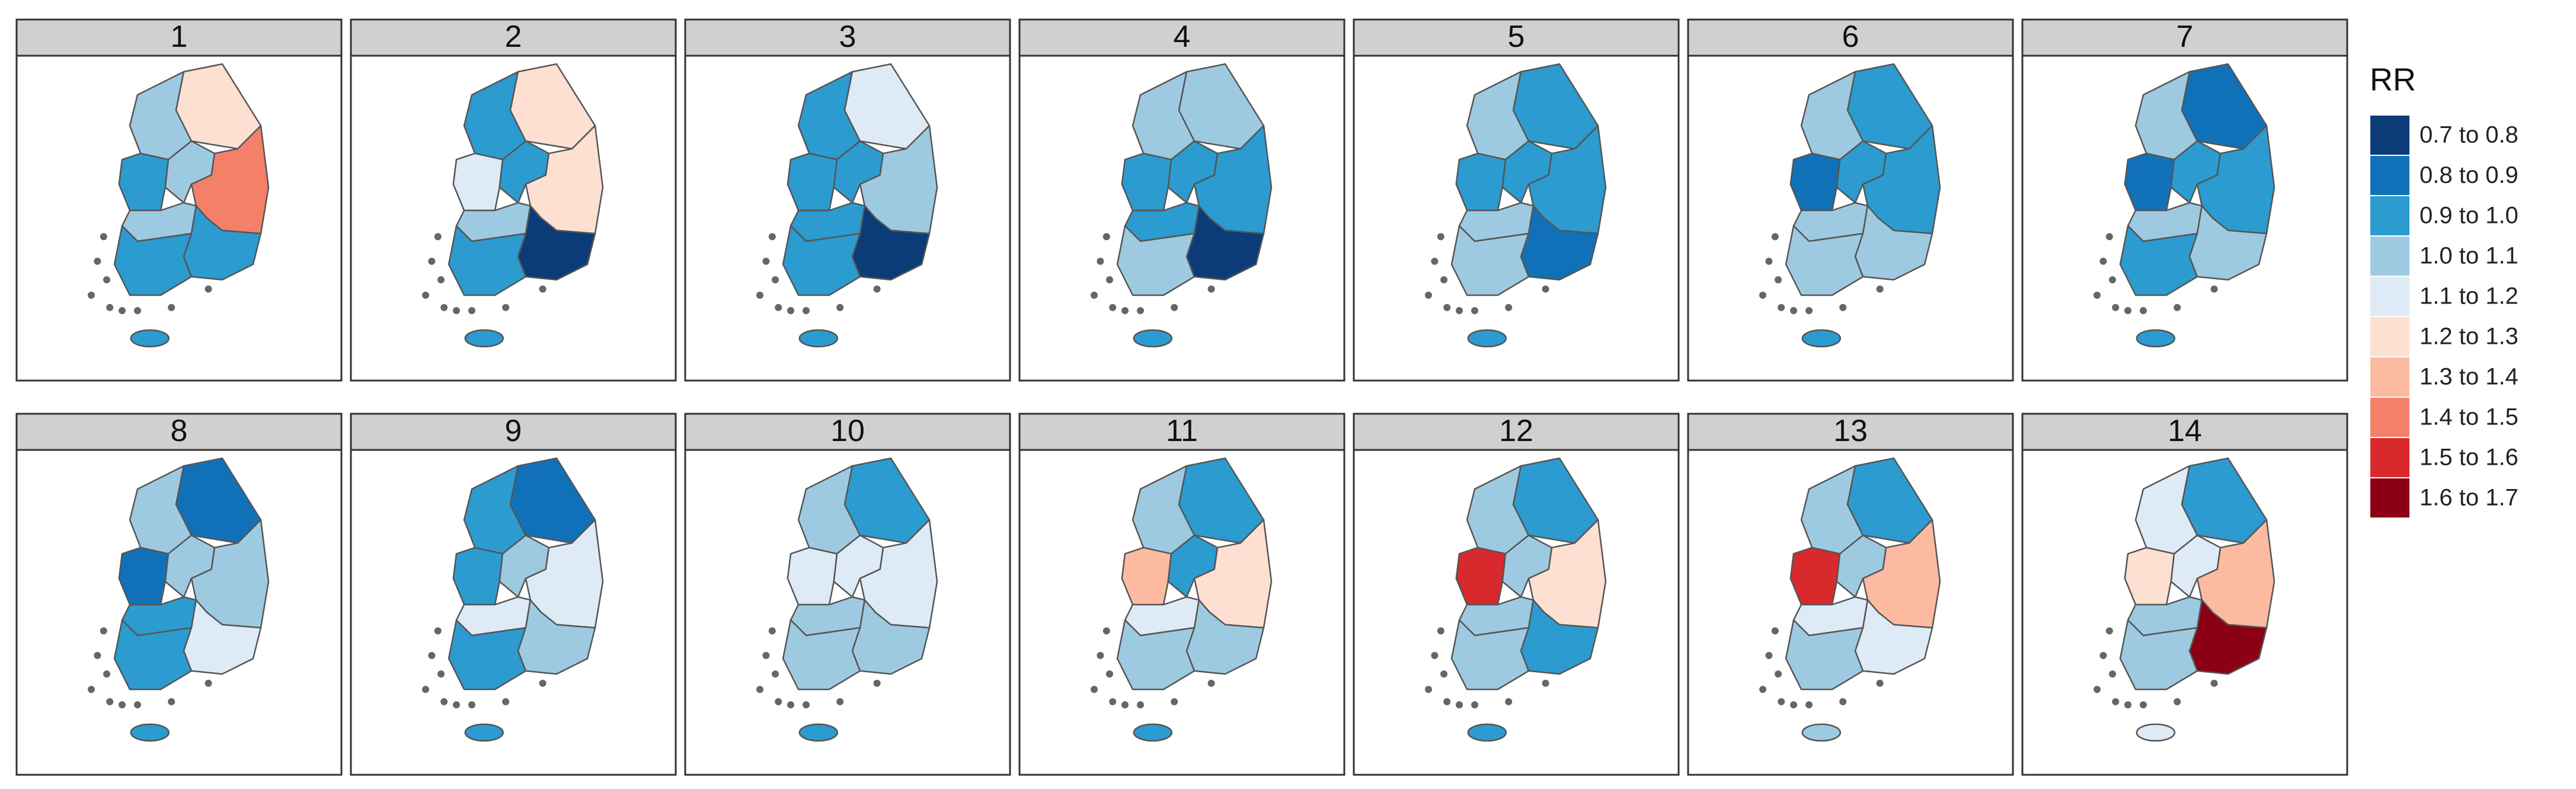  I want to click on legend-label: 0.9 to 1.0, so click(2469, 216).